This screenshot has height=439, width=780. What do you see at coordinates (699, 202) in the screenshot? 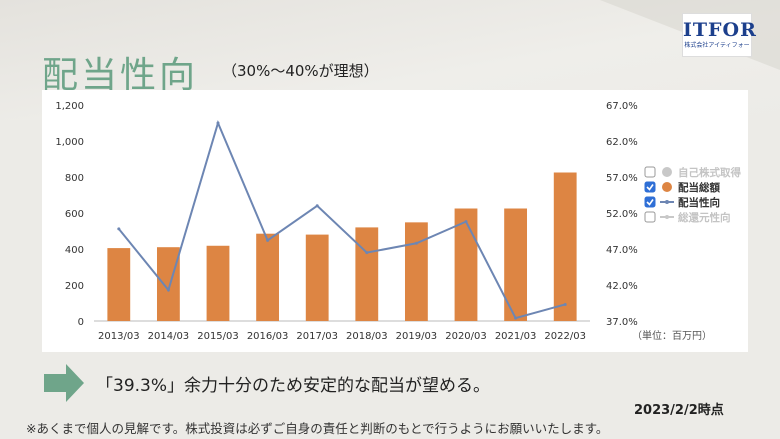
I see `legend-label: 配当性向` at bounding box center [699, 202].